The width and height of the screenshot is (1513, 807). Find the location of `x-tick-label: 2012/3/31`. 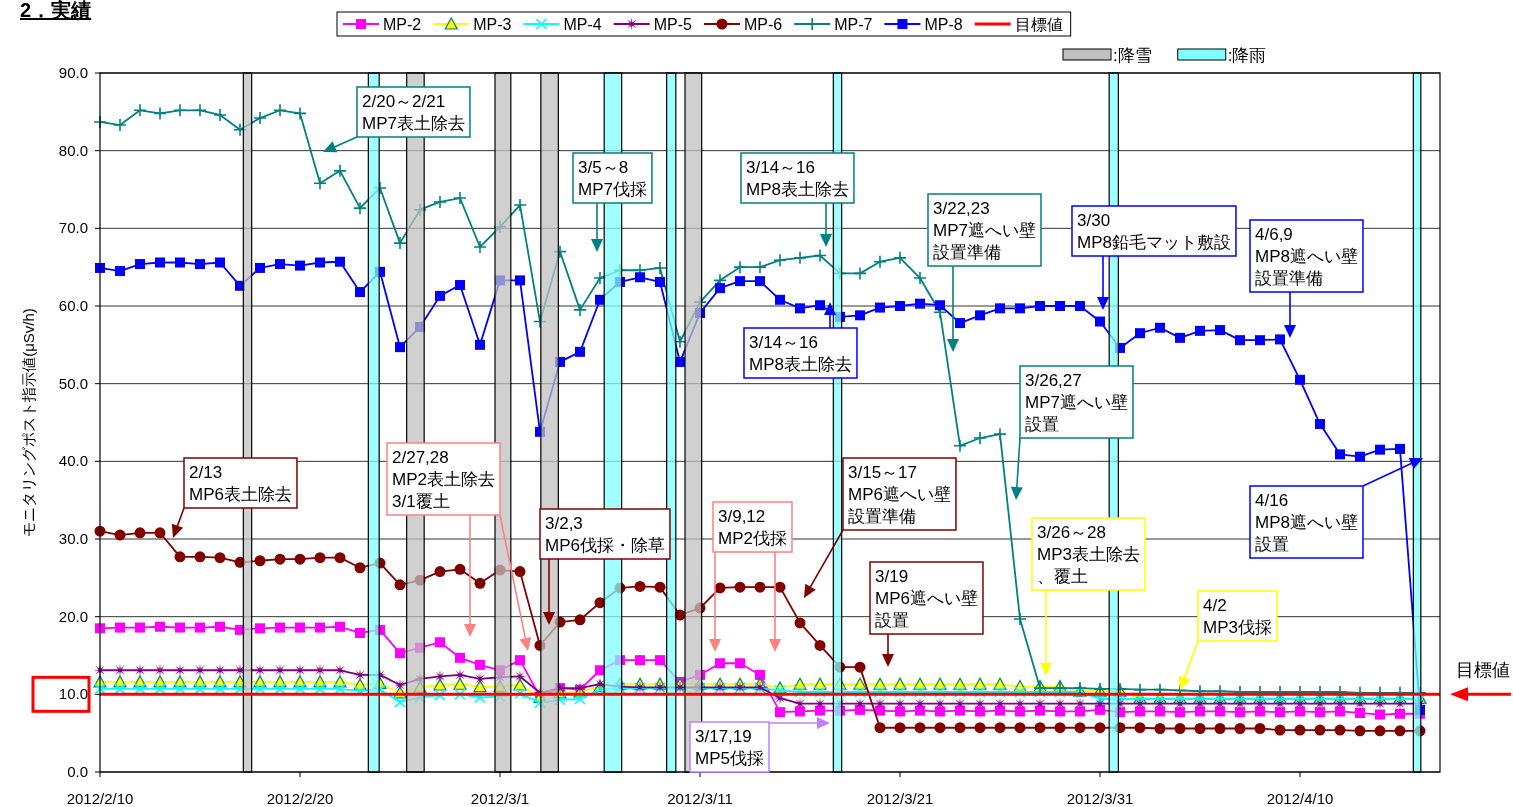

x-tick-label: 2012/3/31 is located at coordinates (1100, 798).